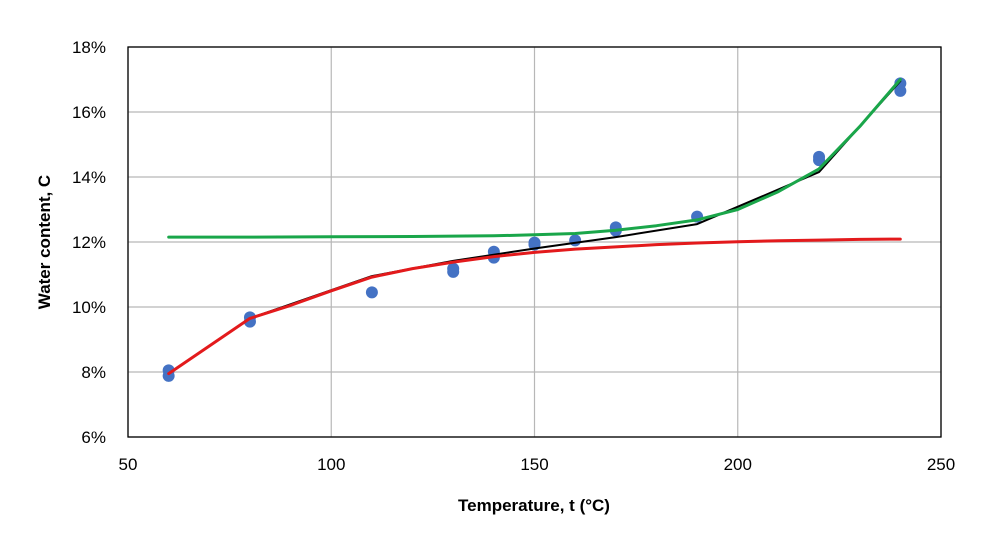  Describe the element at coordinates (534, 505) in the screenshot. I see `x-axis-title: Temperature, t (°C)` at that location.